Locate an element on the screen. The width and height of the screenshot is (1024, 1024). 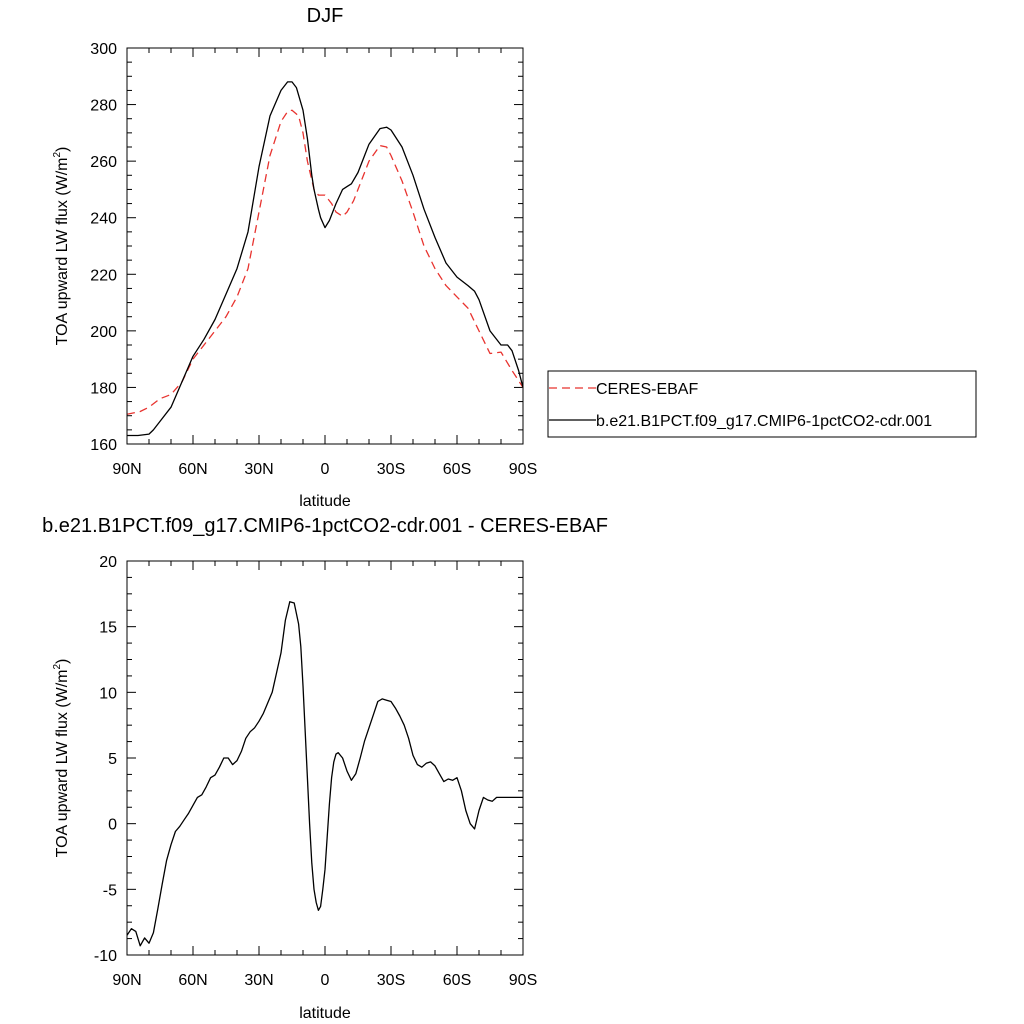
y-tick-label: 0 is located at coordinates (112, 825).